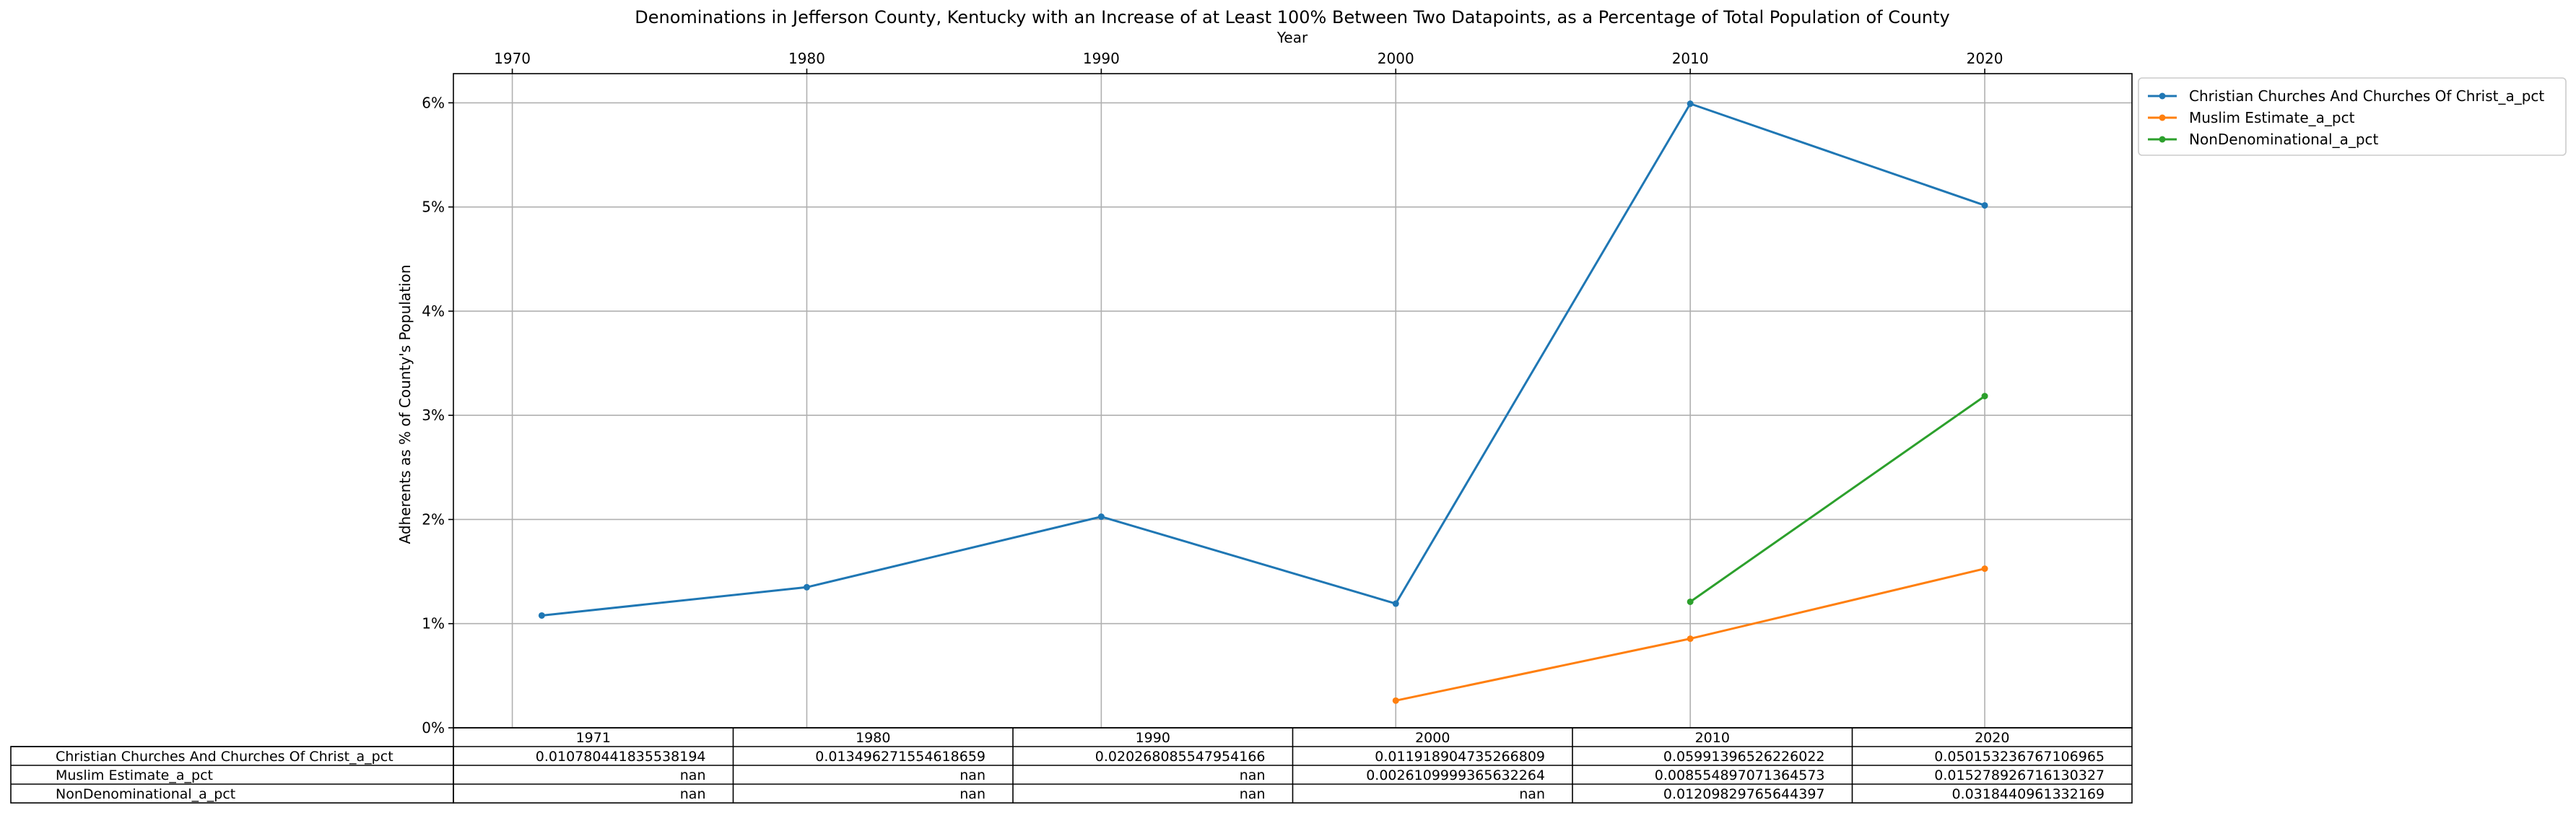 The height and width of the screenshot is (813, 2576). What do you see at coordinates (434, 727) in the screenshot?
I see `y-tick-label: 0%` at bounding box center [434, 727].